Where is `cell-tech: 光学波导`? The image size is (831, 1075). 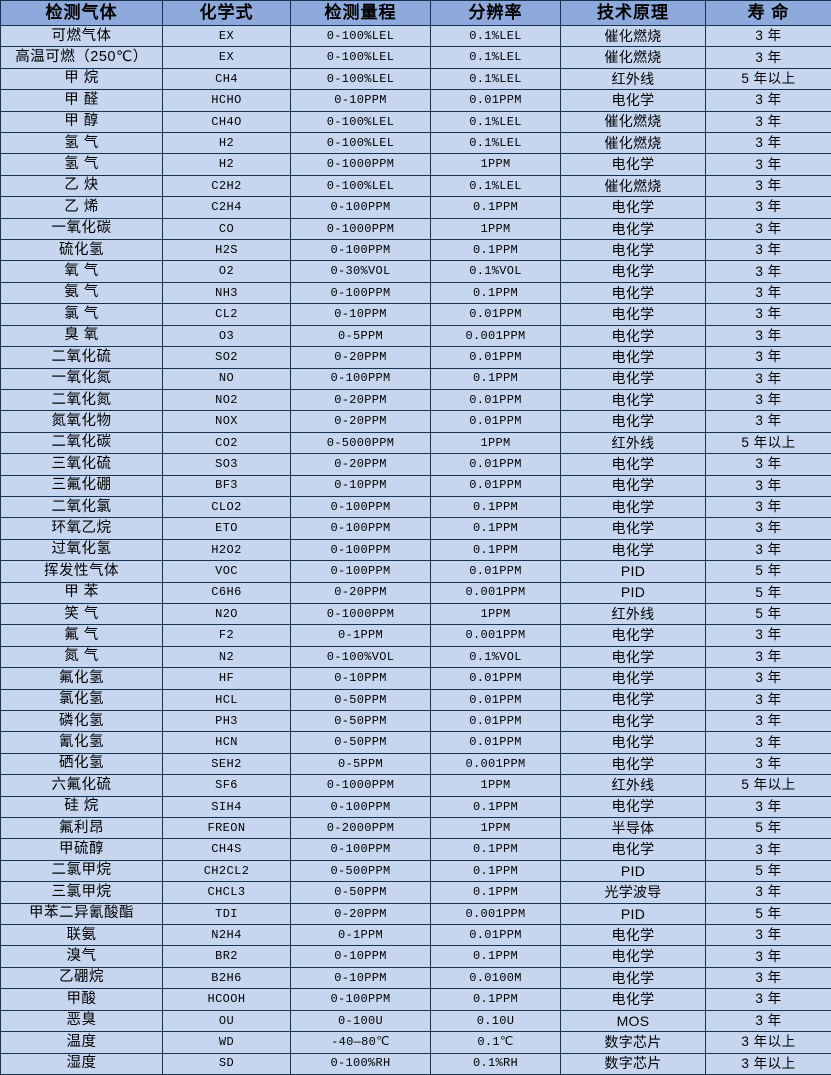 cell-tech: 光学波导 is located at coordinates (633, 892).